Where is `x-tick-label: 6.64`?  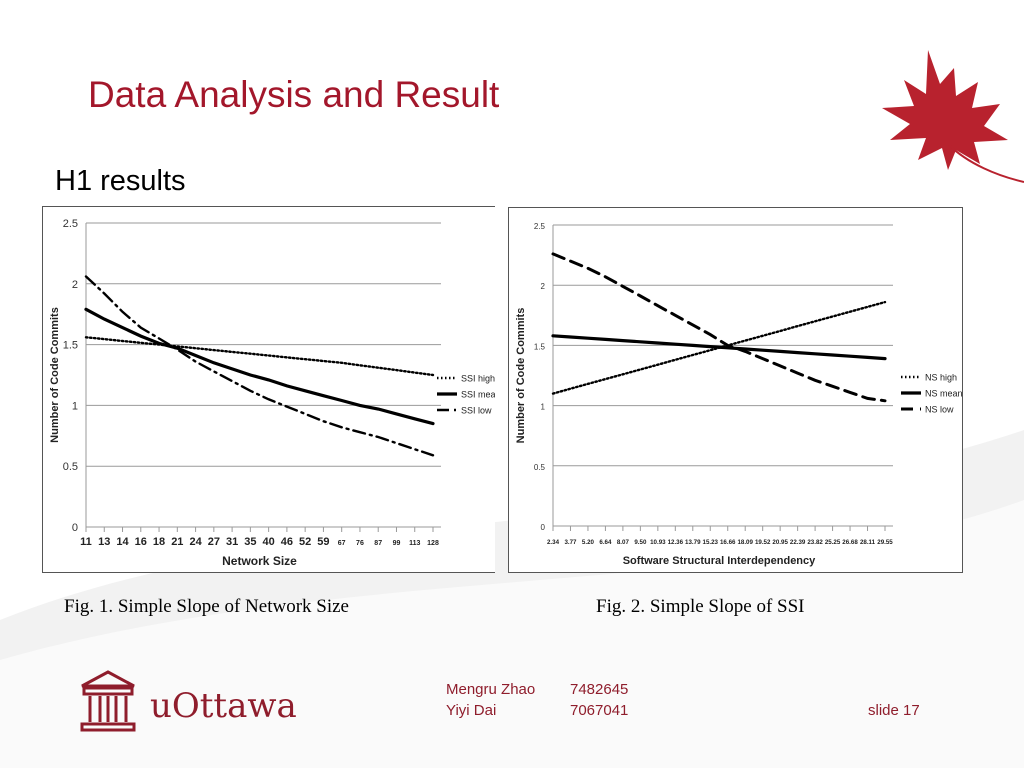 x-tick-label: 6.64 is located at coordinates (605, 542).